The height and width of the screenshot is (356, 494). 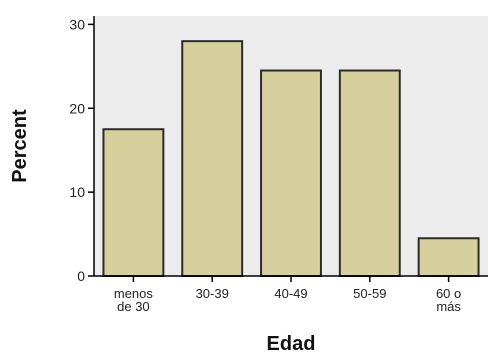 I want to click on y-tick-label: 20, so click(x=77, y=108).